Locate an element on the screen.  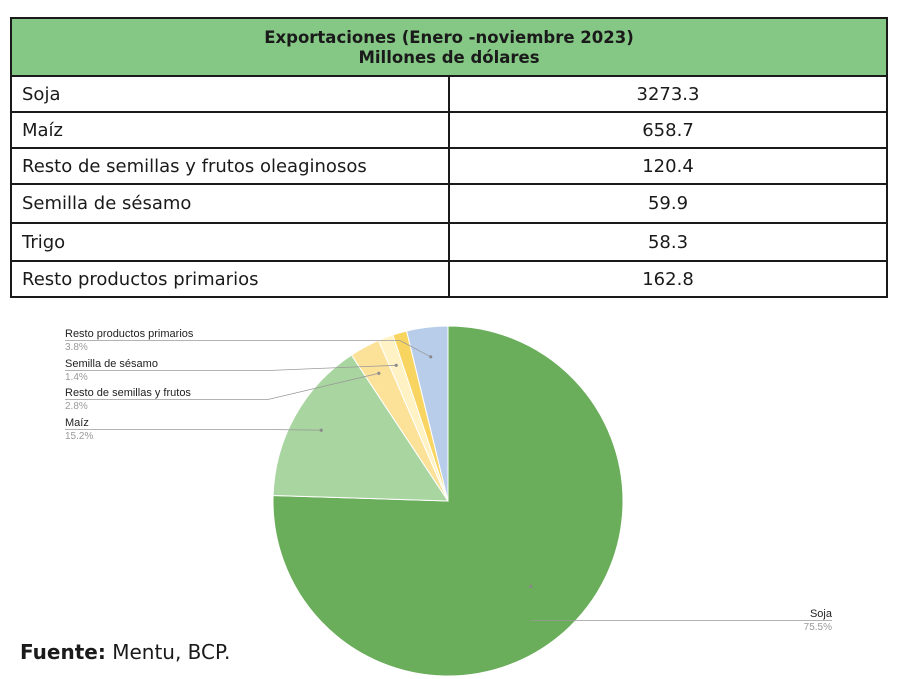
row-value: 658.7 is located at coordinates (668, 130).